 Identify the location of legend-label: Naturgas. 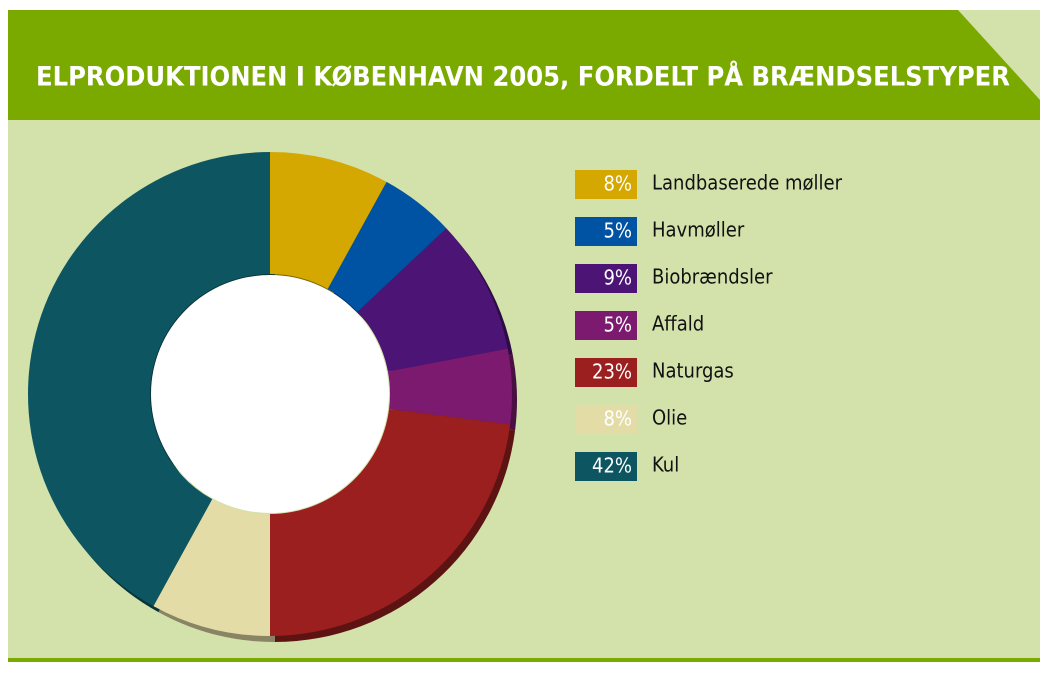
(693, 371).